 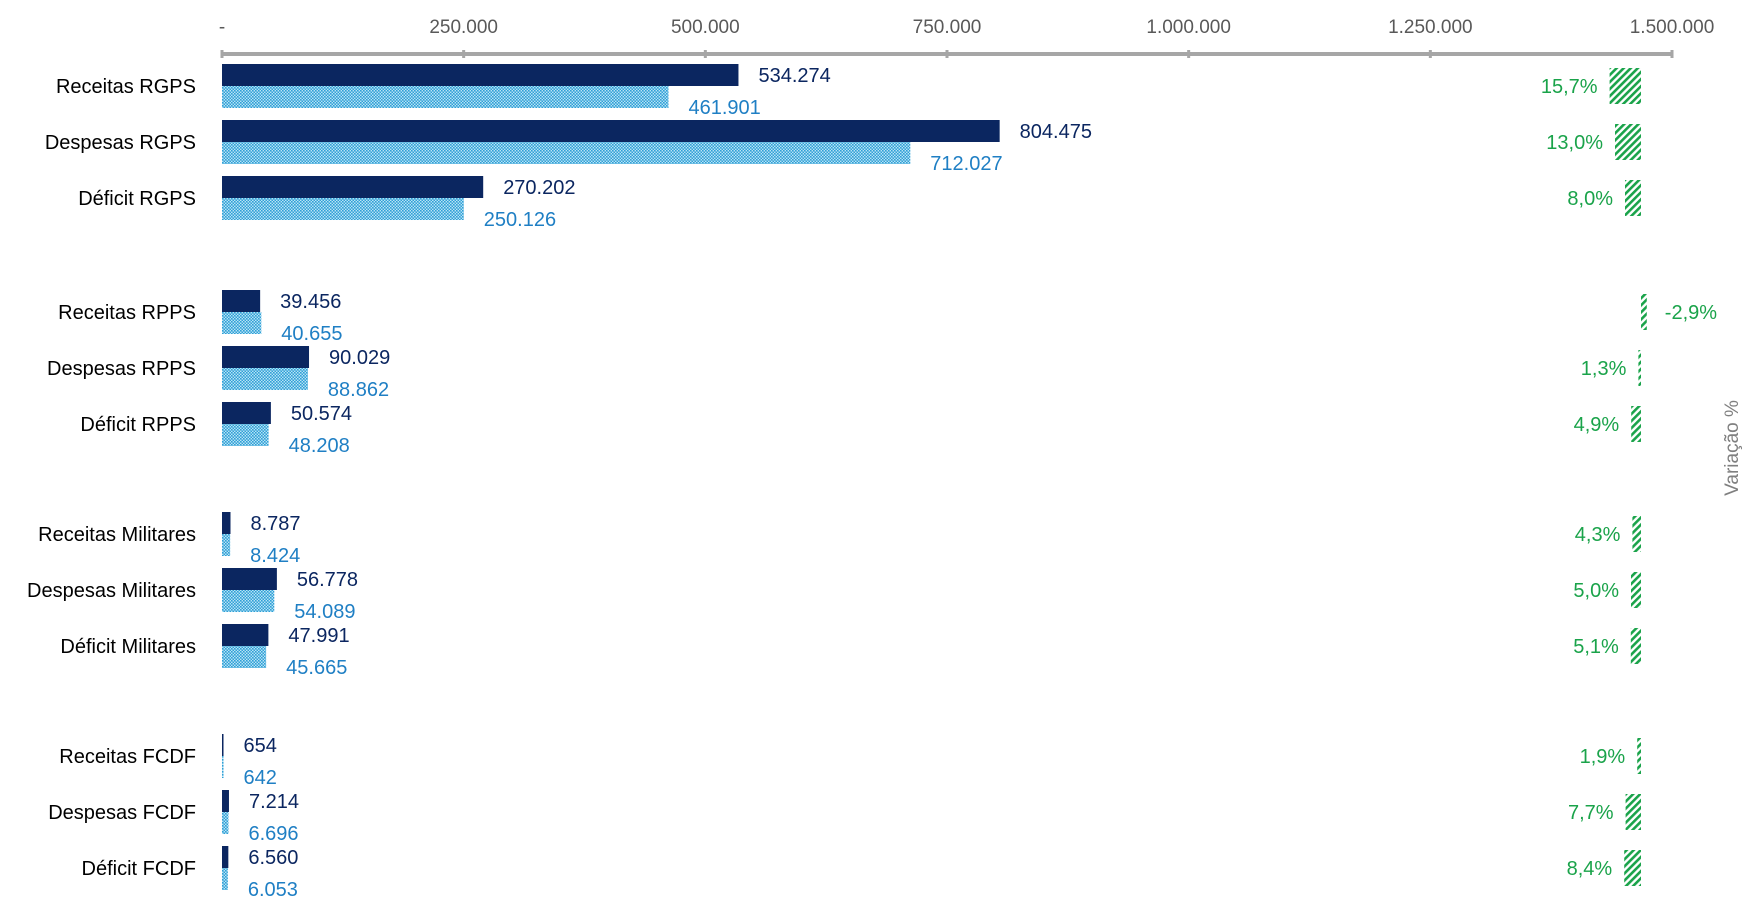 What do you see at coordinates (1188, 27) in the screenshot?
I see `x-tick-label: 1.000.000` at bounding box center [1188, 27].